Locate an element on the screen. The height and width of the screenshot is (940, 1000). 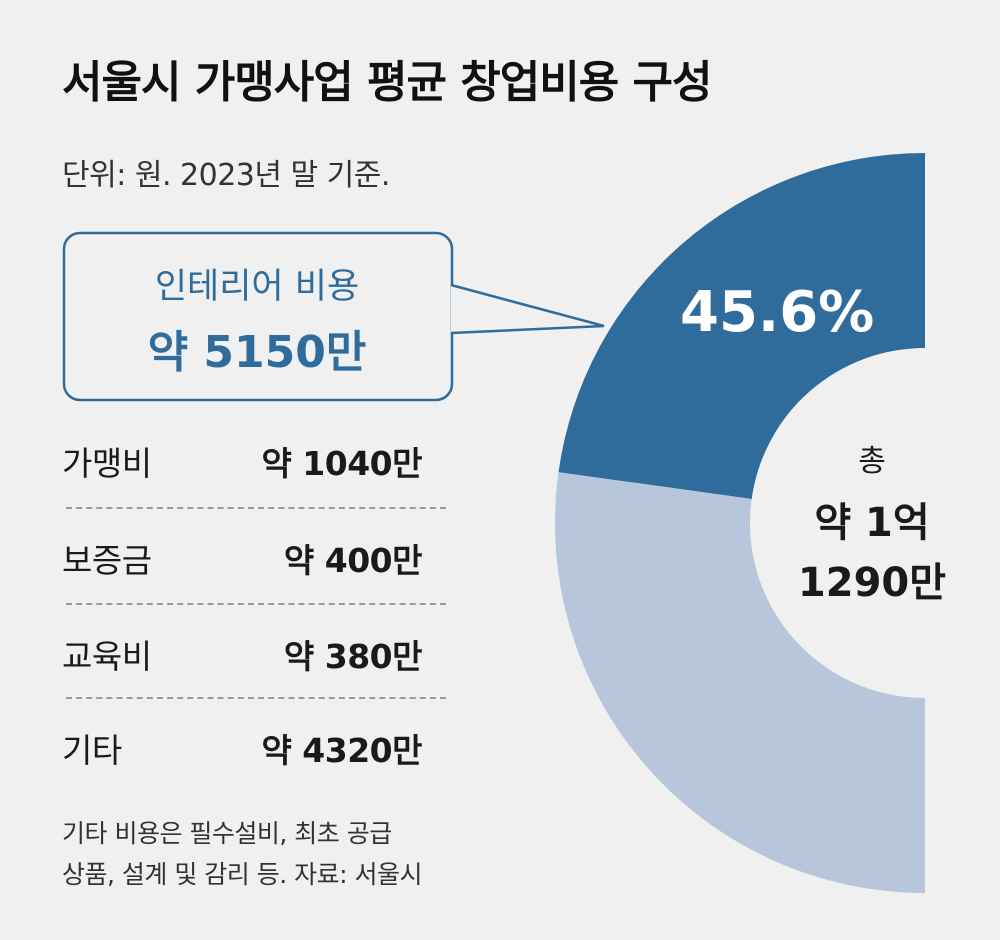
donut-slice-highlight is located at coordinates (741, 326).